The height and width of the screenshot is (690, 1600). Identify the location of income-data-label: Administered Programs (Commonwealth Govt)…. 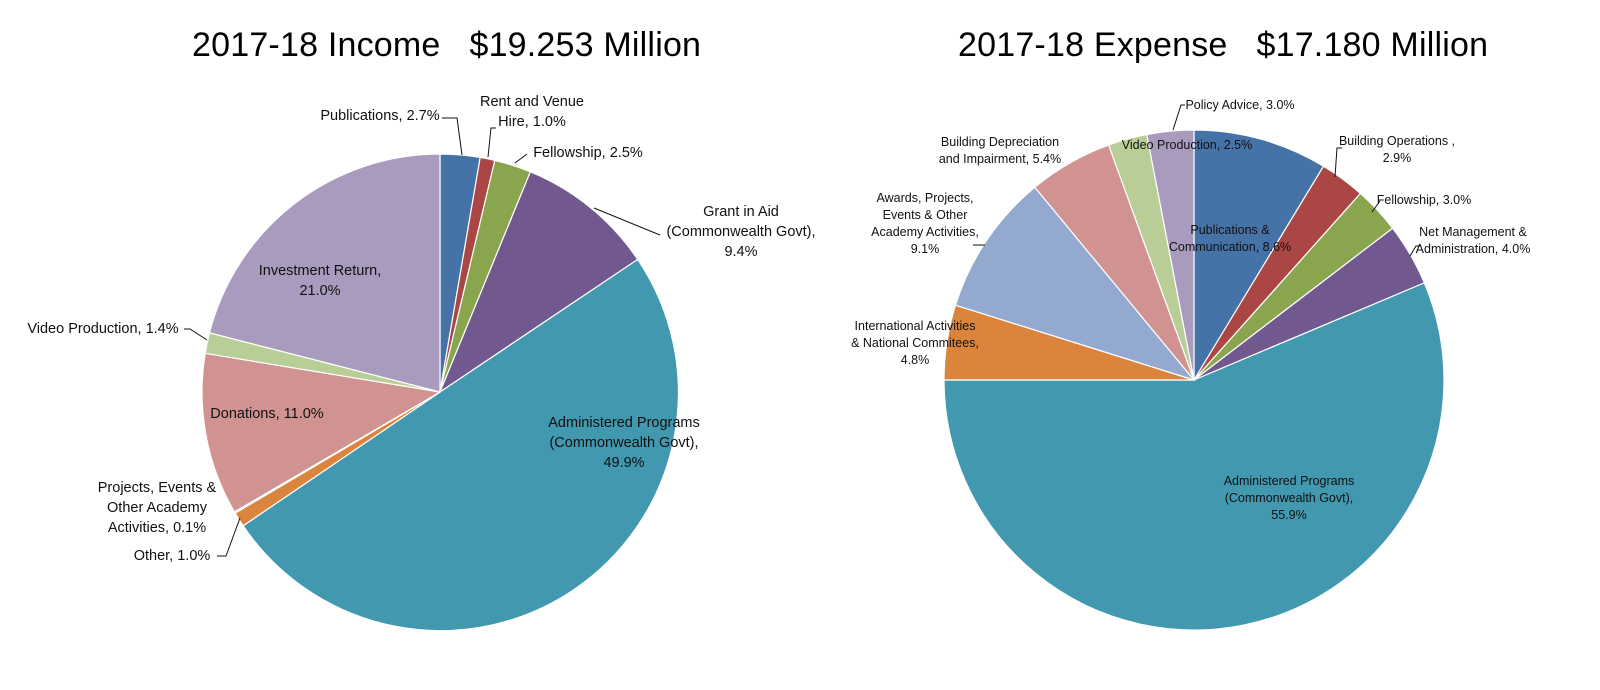
(624, 443).